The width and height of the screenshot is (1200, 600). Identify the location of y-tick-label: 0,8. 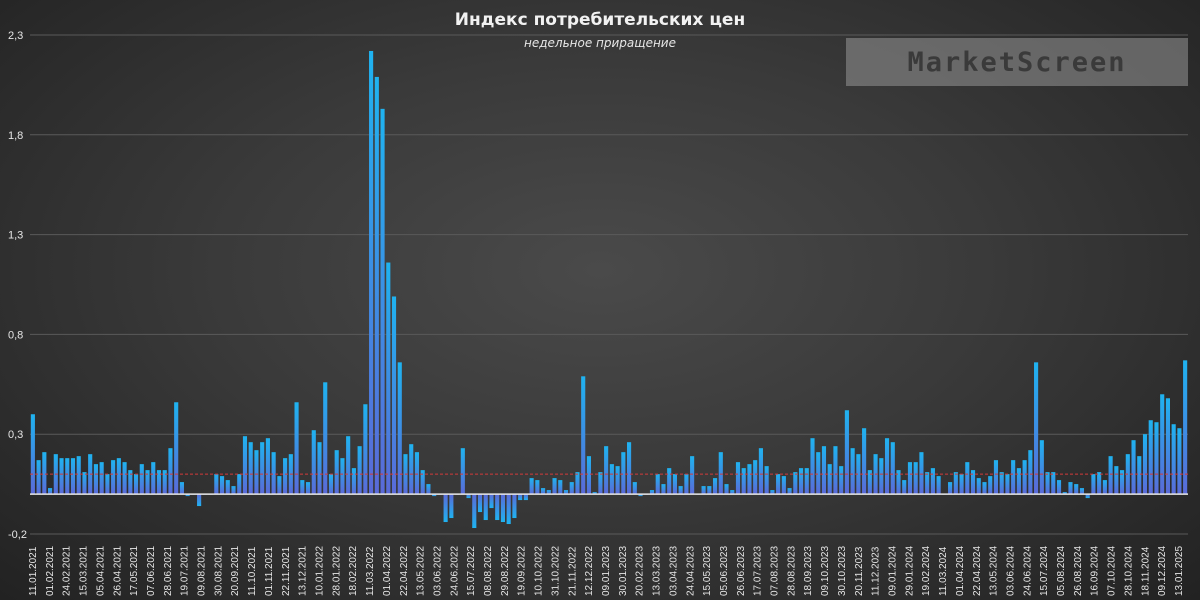
(15, 335).